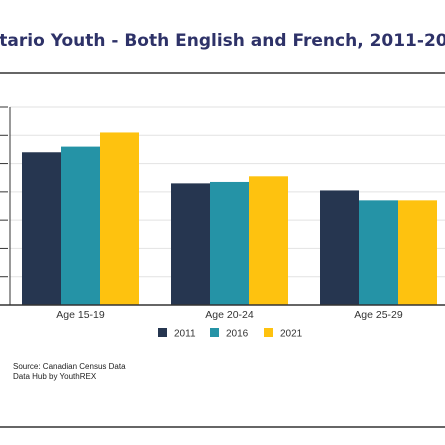 The width and height of the screenshot is (445, 445). I want to click on legend-label-2021: 2021, so click(291, 334).